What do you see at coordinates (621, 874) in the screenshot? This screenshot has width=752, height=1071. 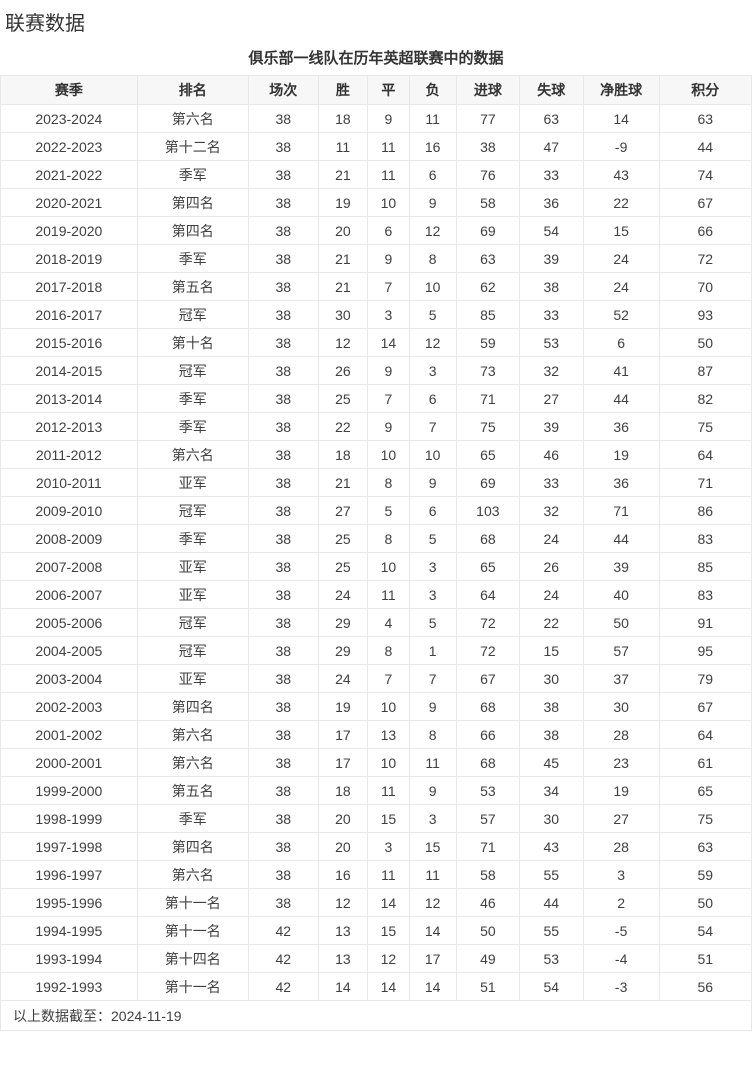 I see `cell-goal-difference: 3` at bounding box center [621, 874].